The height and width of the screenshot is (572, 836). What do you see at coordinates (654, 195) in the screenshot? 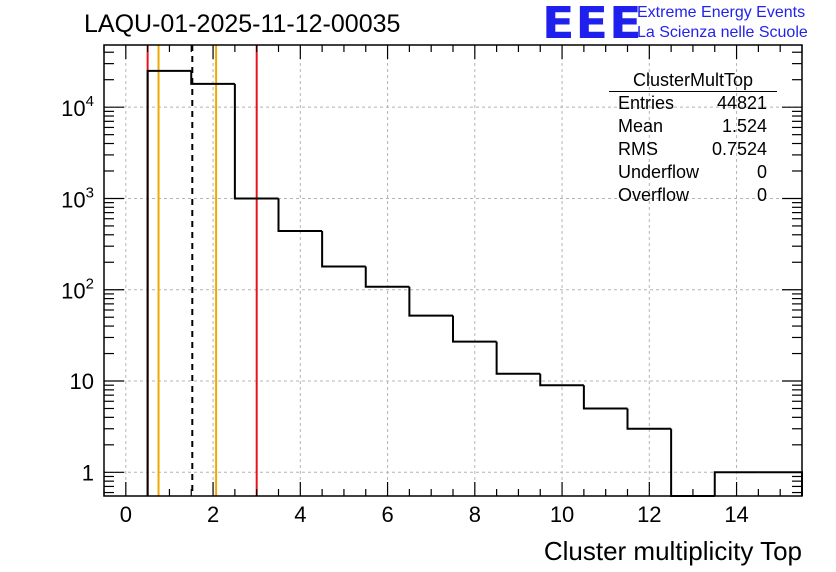
I see `stats-label: Overflow` at bounding box center [654, 195].